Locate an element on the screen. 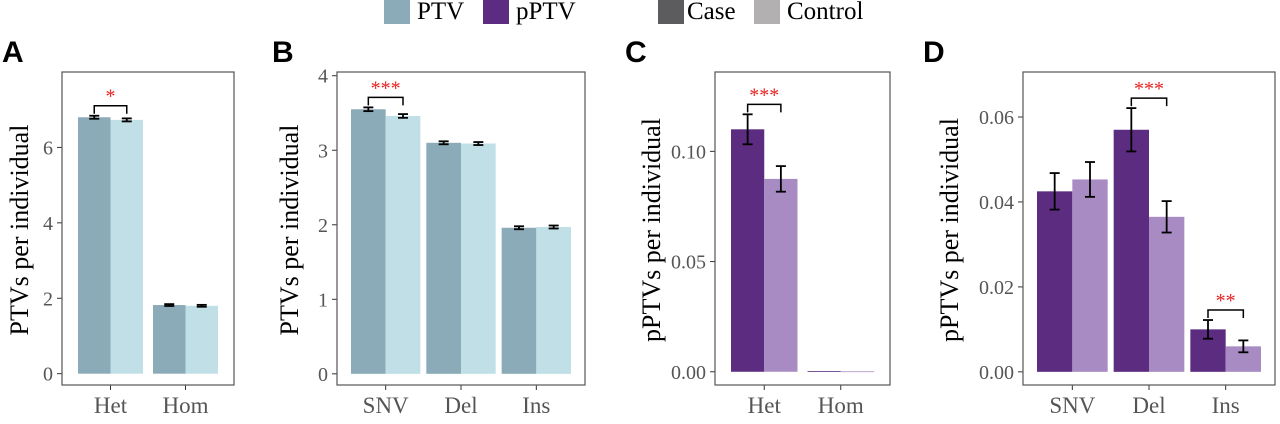 The image size is (1280, 424). legend-label-ptv: PTV is located at coordinates (440, 12).